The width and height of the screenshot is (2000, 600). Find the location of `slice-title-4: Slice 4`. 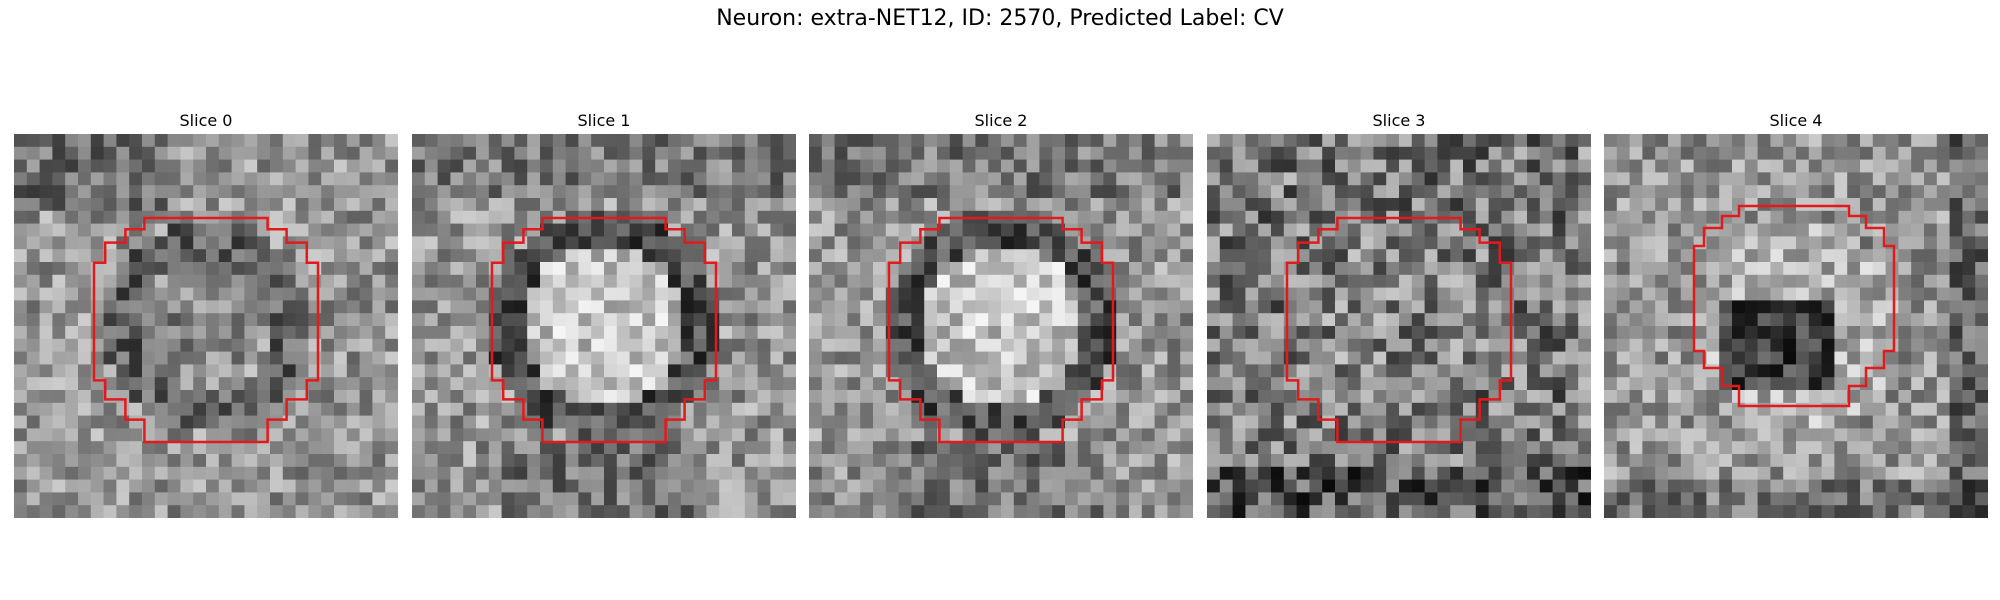

slice-title-4: Slice 4 is located at coordinates (1796, 120).